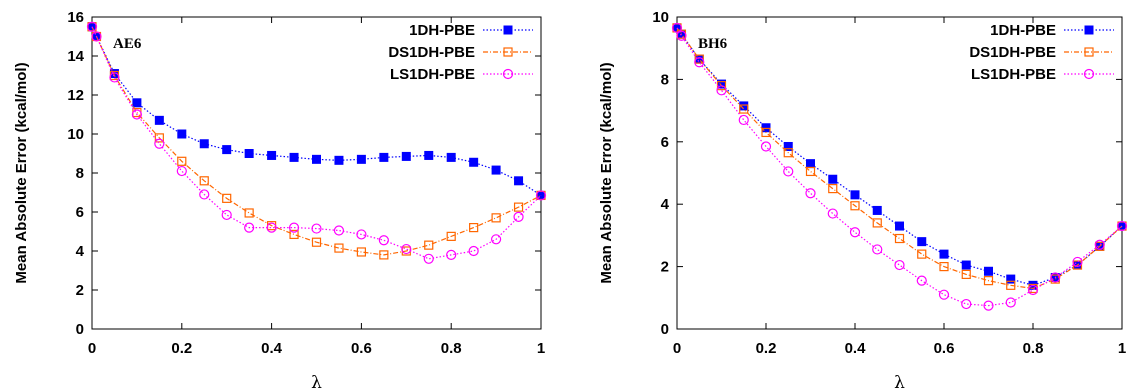 This screenshot has height=392, width=1129. What do you see at coordinates (541, 348) in the screenshot?
I see `x-tick-label: 1` at bounding box center [541, 348].